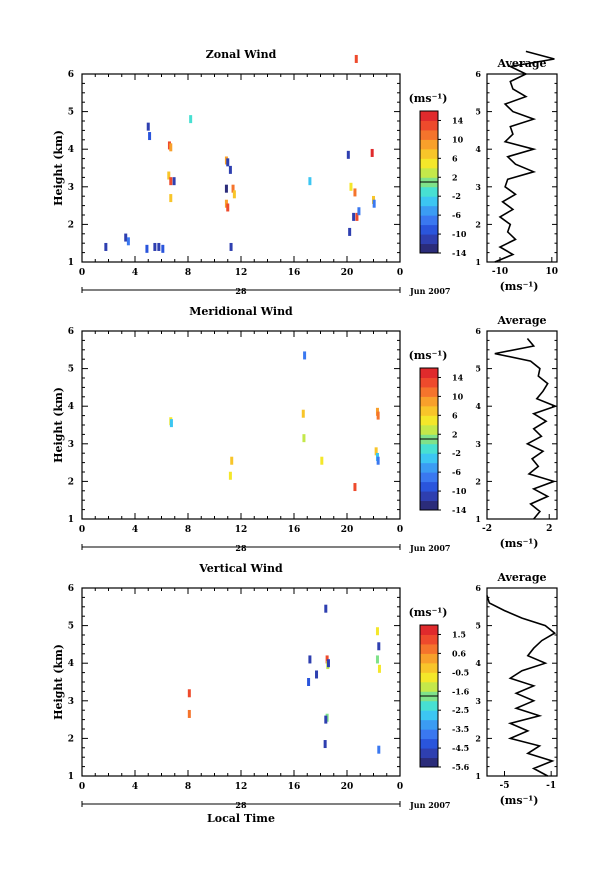 This screenshot has width=610, height=873. What do you see at coordinates (429, 291) in the screenshot?
I see `date-month-label: Jun 2007` at bounding box center [429, 291].